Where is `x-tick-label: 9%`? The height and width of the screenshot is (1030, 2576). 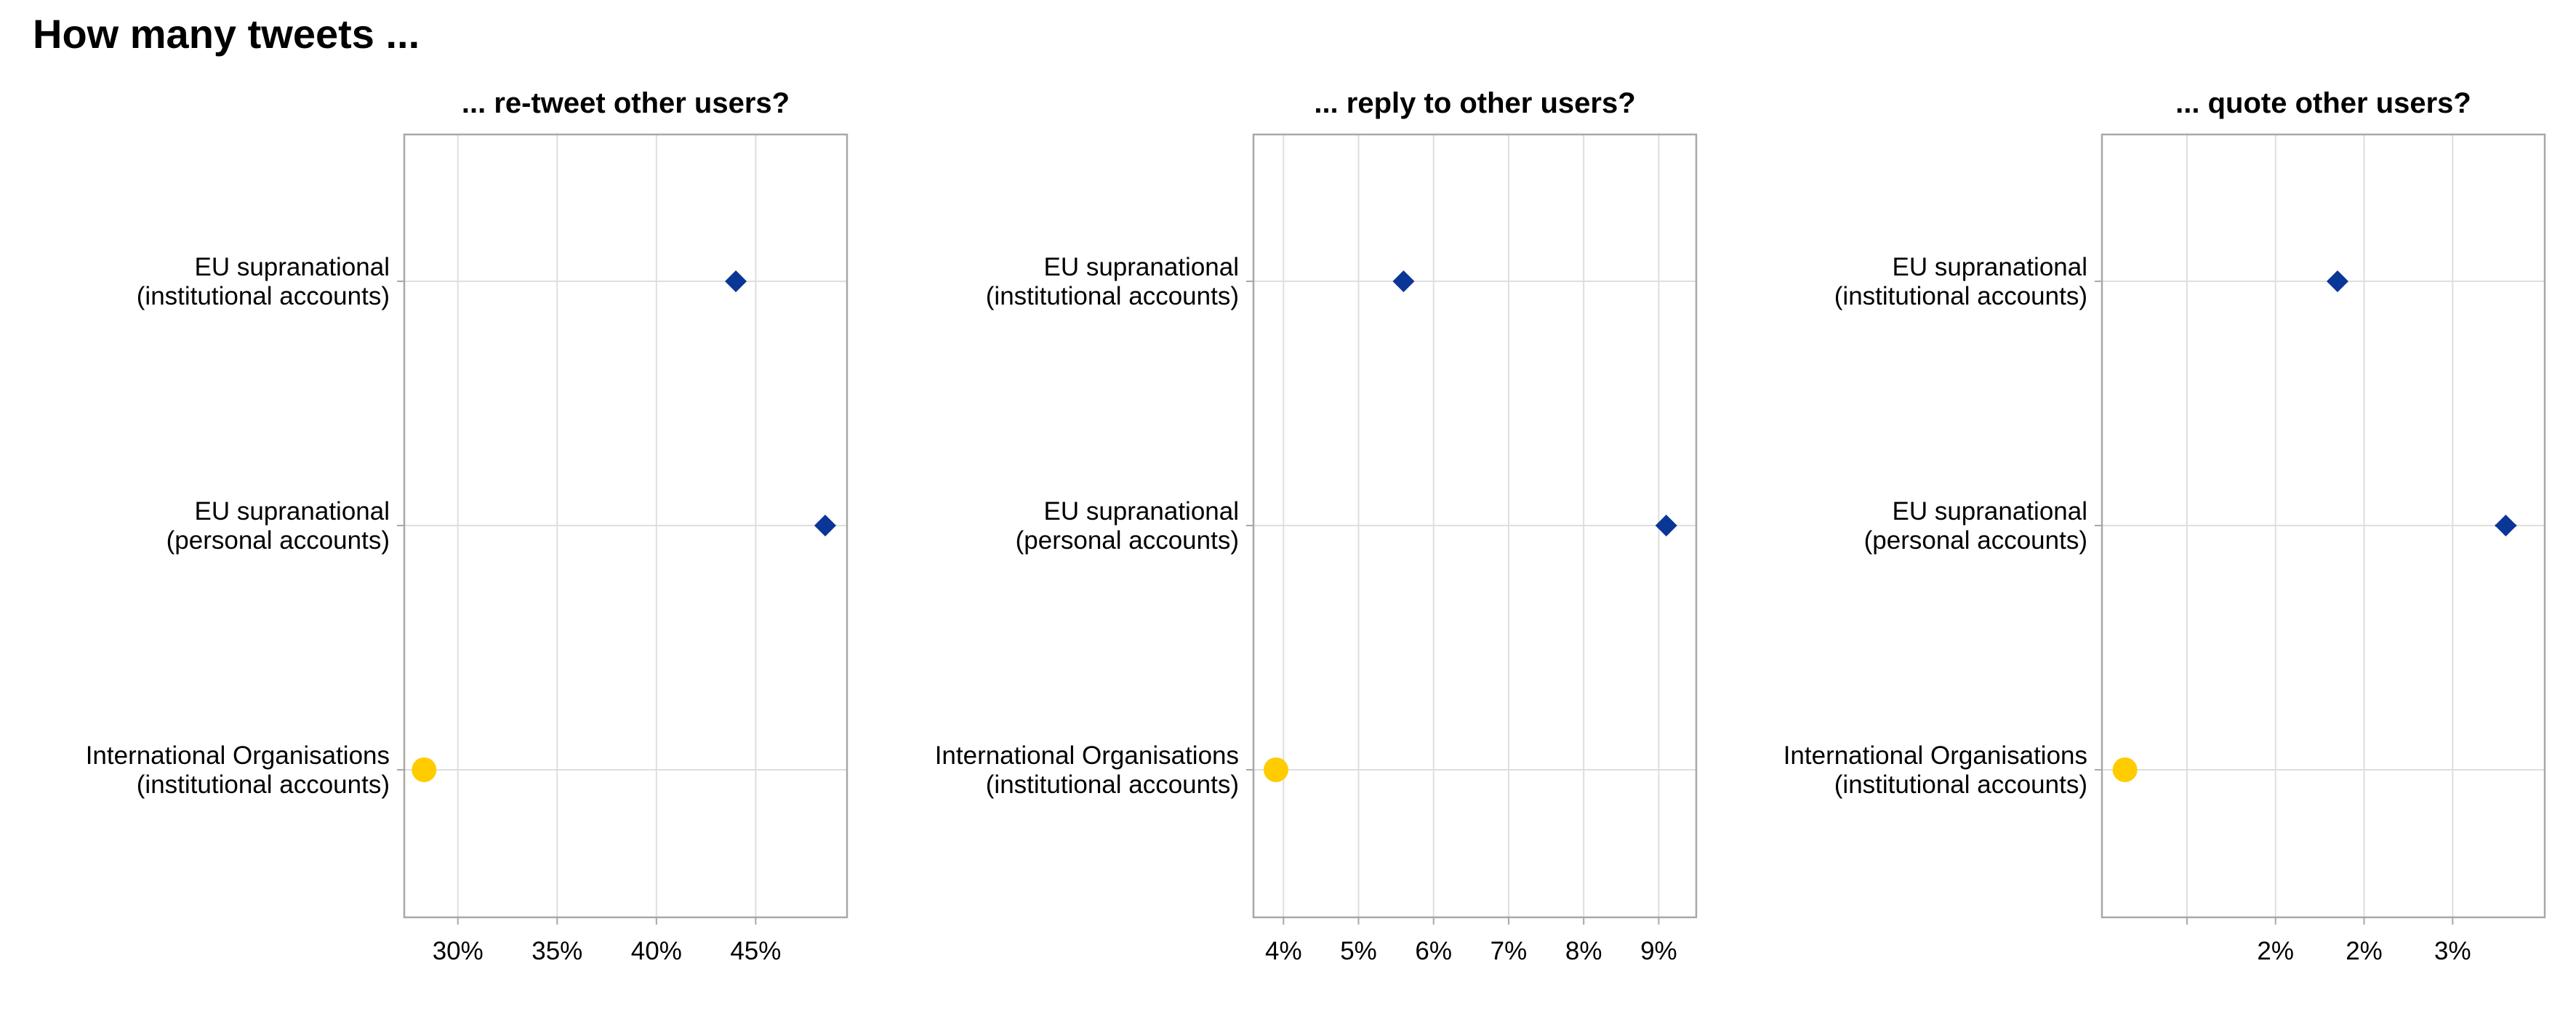
x-tick-label: 9% is located at coordinates (1658, 951).